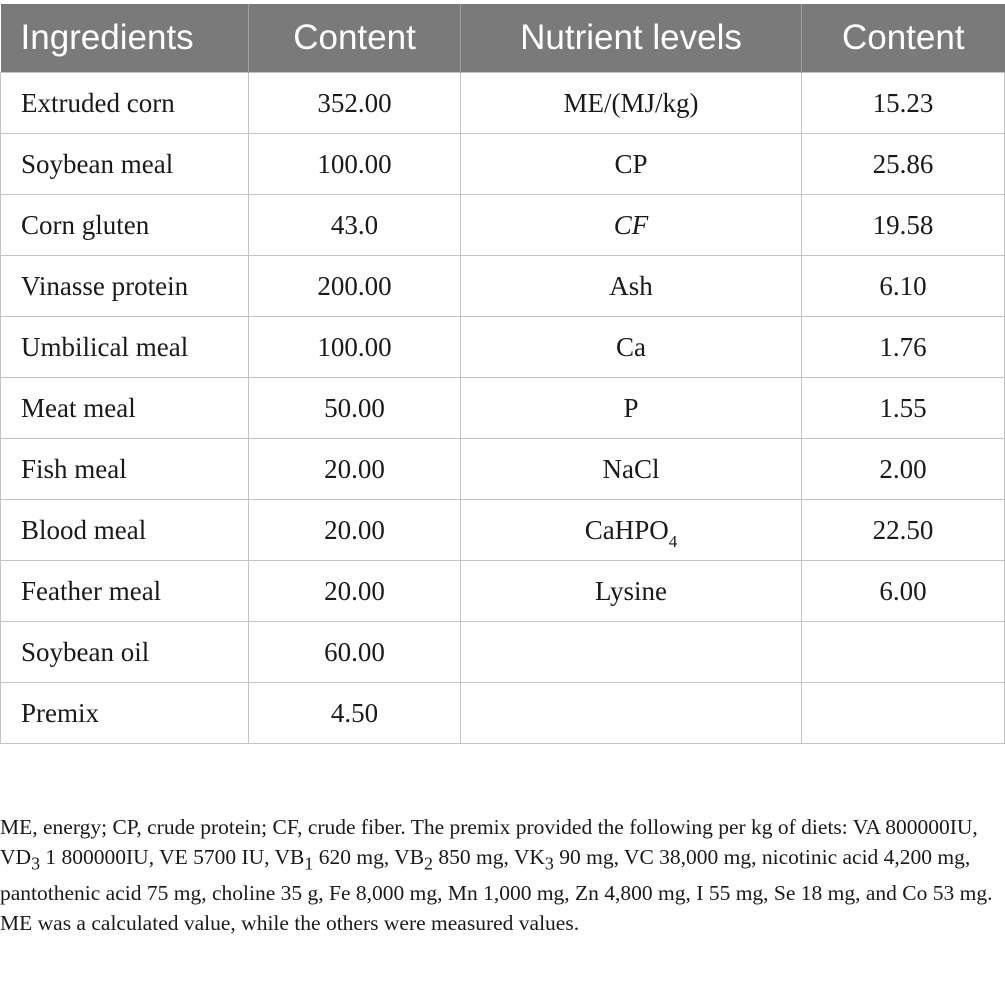 The width and height of the screenshot is (1005, 1000). I want to click on ingredient-cell: Soybean meal, so click(124, 164).